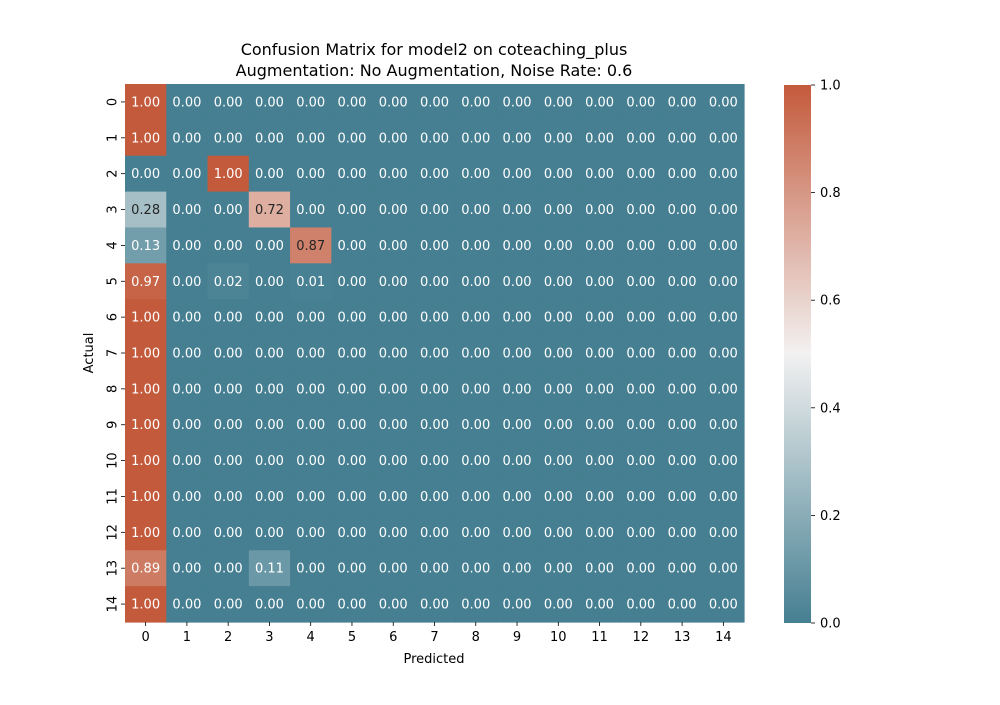  I want to click on y-tick-label-5: 5, so click(113, 281).